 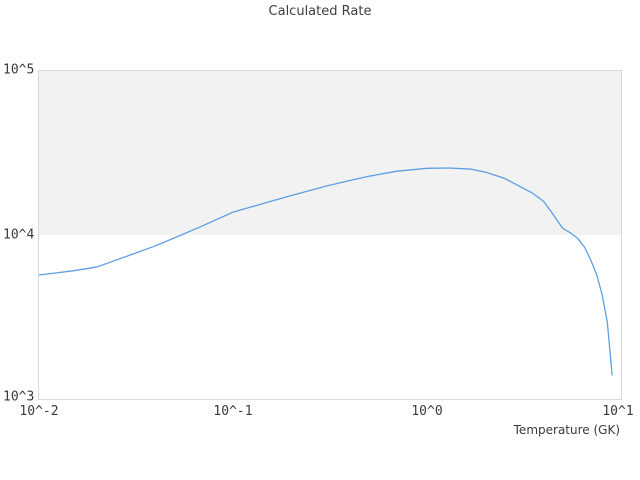 I want to click on chart-title: Calculated Rate, so click(x=320, y=11).